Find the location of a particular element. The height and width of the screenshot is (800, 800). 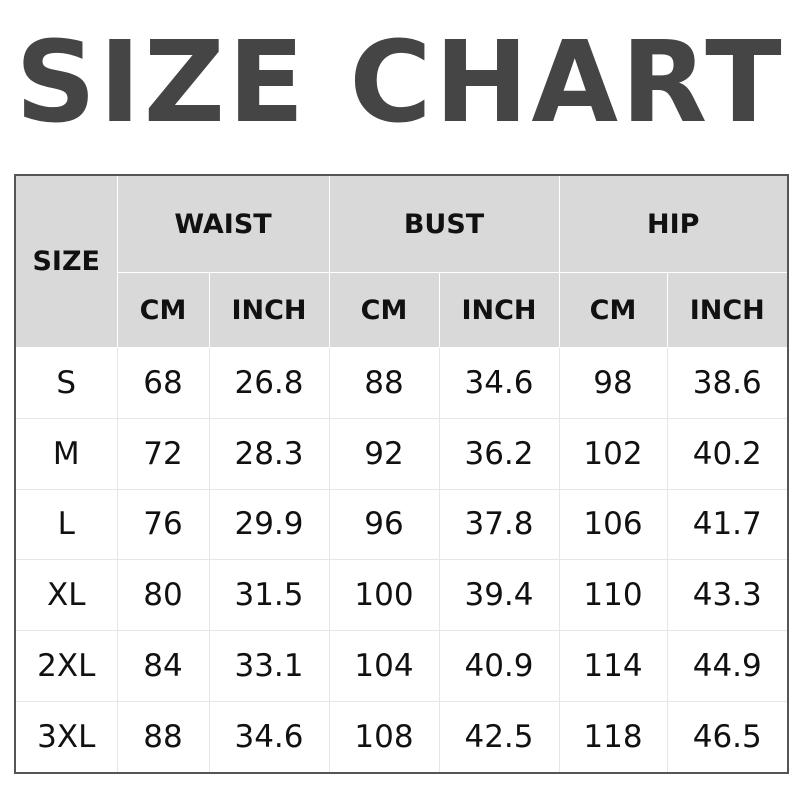

header-row-units: CM INCH CM INCH CM INCH is located at coordinates (402, 310).